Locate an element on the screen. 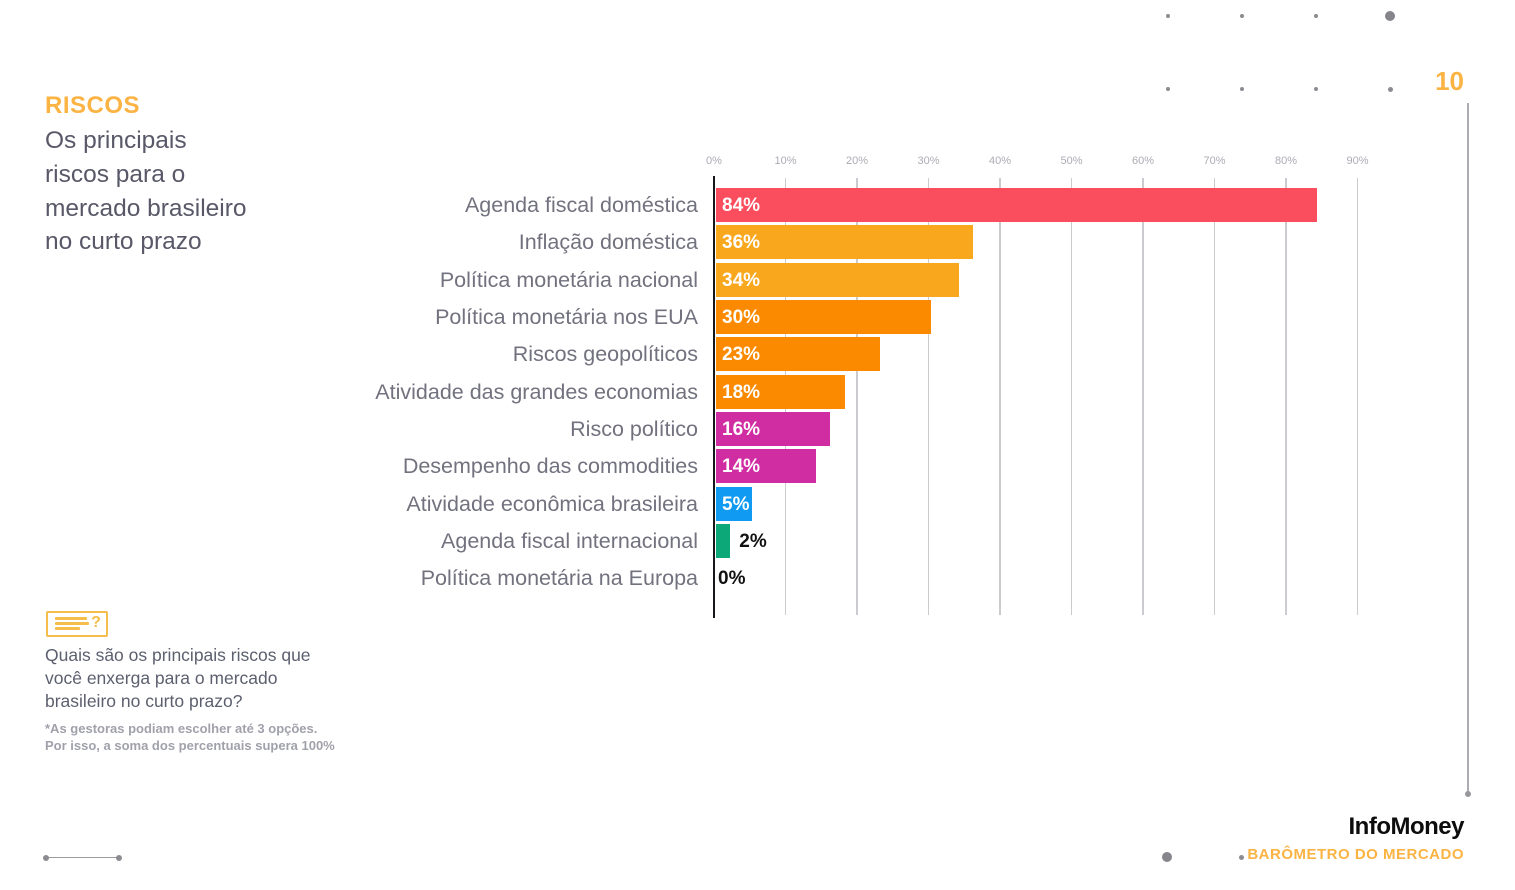  subtitle-line: riscos para o is located at coordinates (115, 174).